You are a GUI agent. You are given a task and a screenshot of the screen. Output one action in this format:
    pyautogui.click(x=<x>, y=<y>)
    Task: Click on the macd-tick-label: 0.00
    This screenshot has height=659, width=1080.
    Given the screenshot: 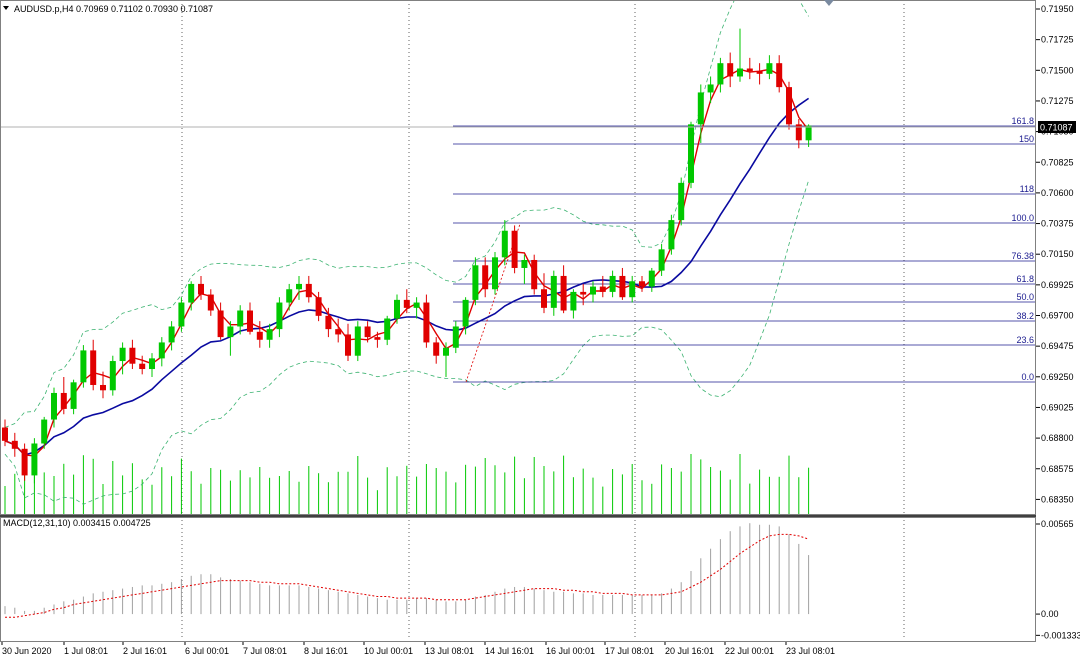 What is the action you would take?
    pyautogui.click(x=1050, y=614)
    